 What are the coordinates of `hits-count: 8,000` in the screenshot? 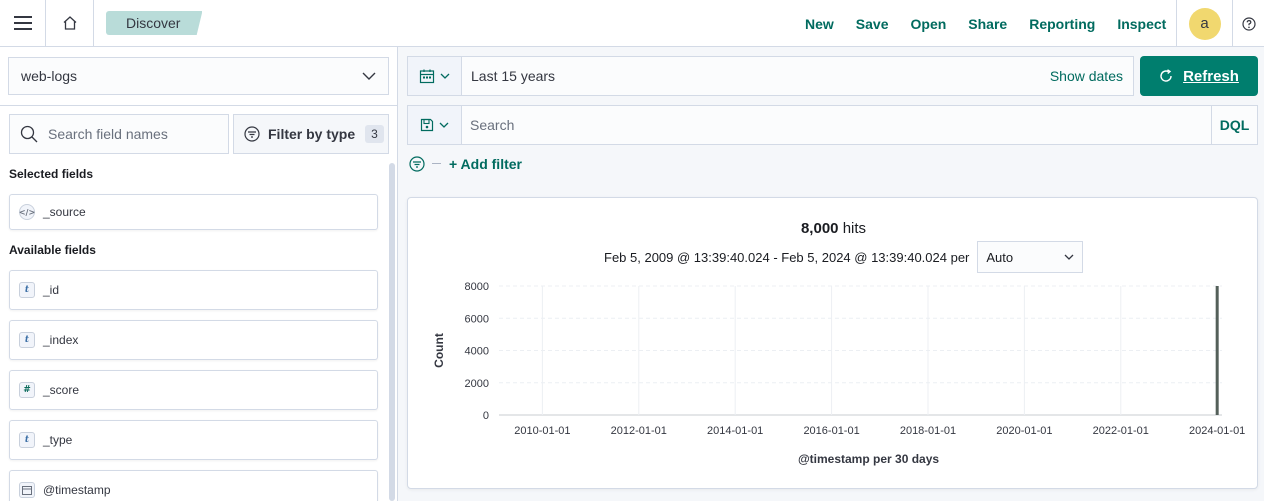 It's located at (819, 228).